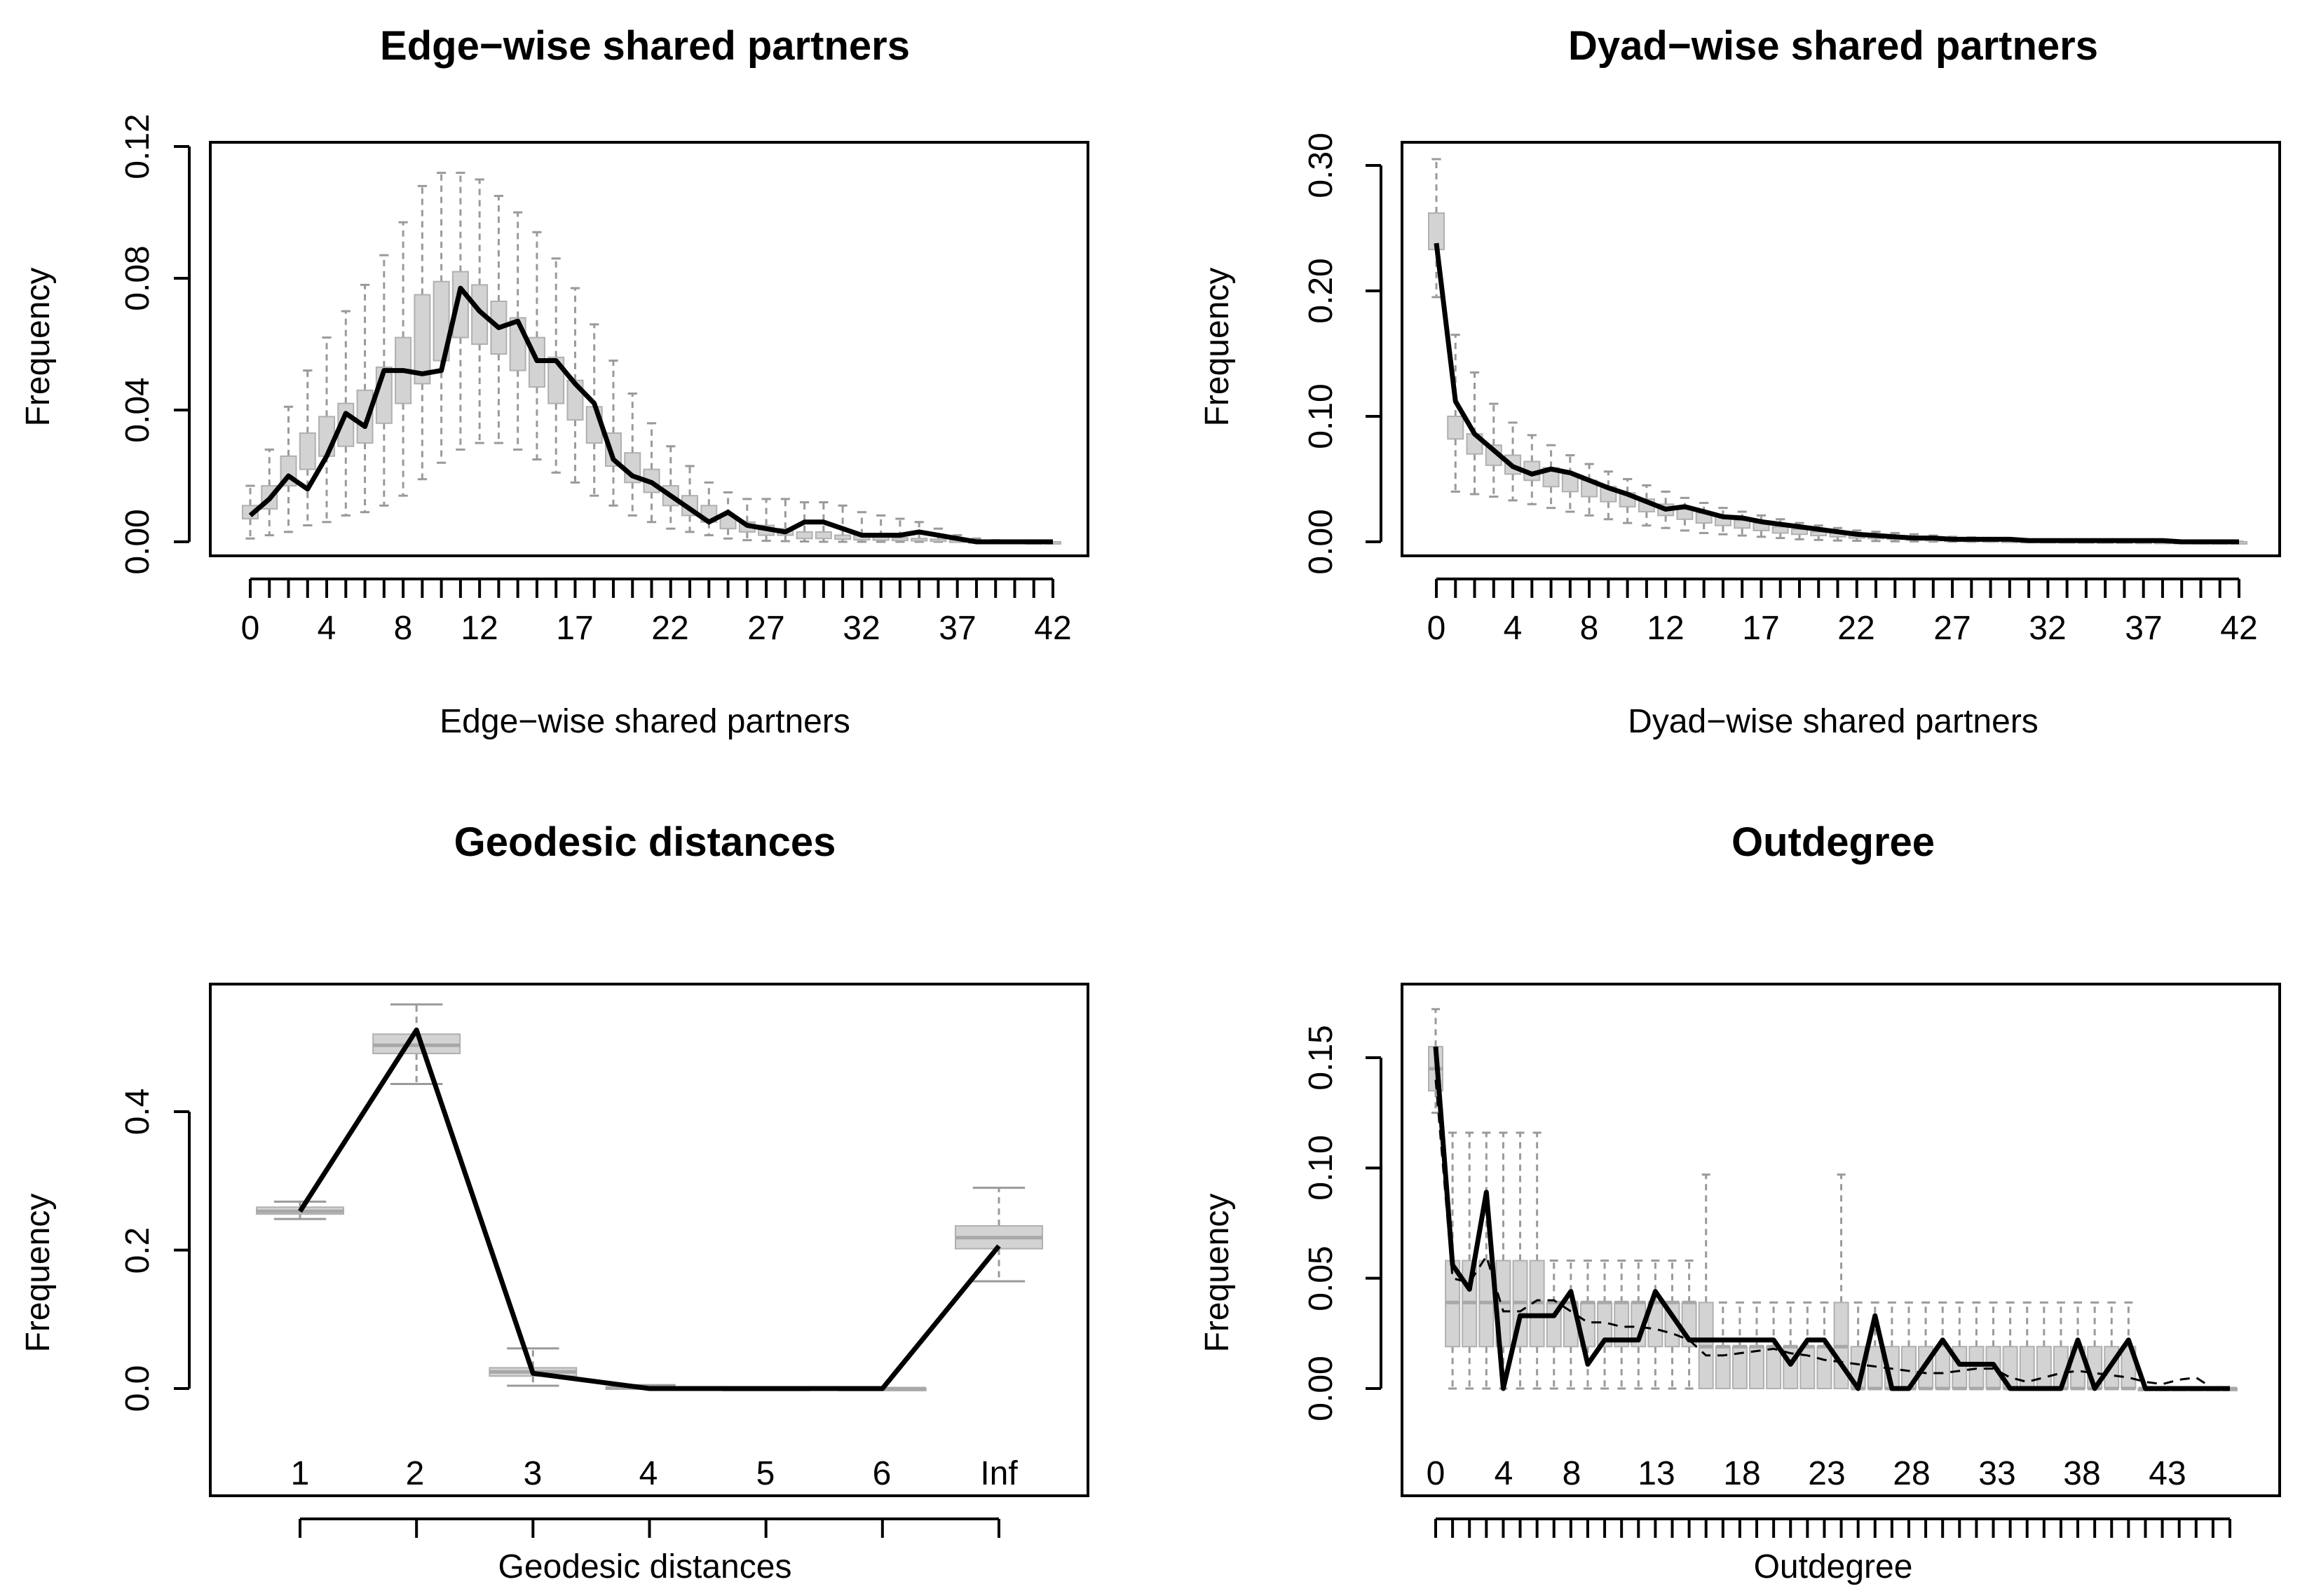 The height and width of the screenshot is (1596, 2300). Describe the element at coordinates (300, 1474) in the screenshot. I see `x-tick-label: 1` at that location.